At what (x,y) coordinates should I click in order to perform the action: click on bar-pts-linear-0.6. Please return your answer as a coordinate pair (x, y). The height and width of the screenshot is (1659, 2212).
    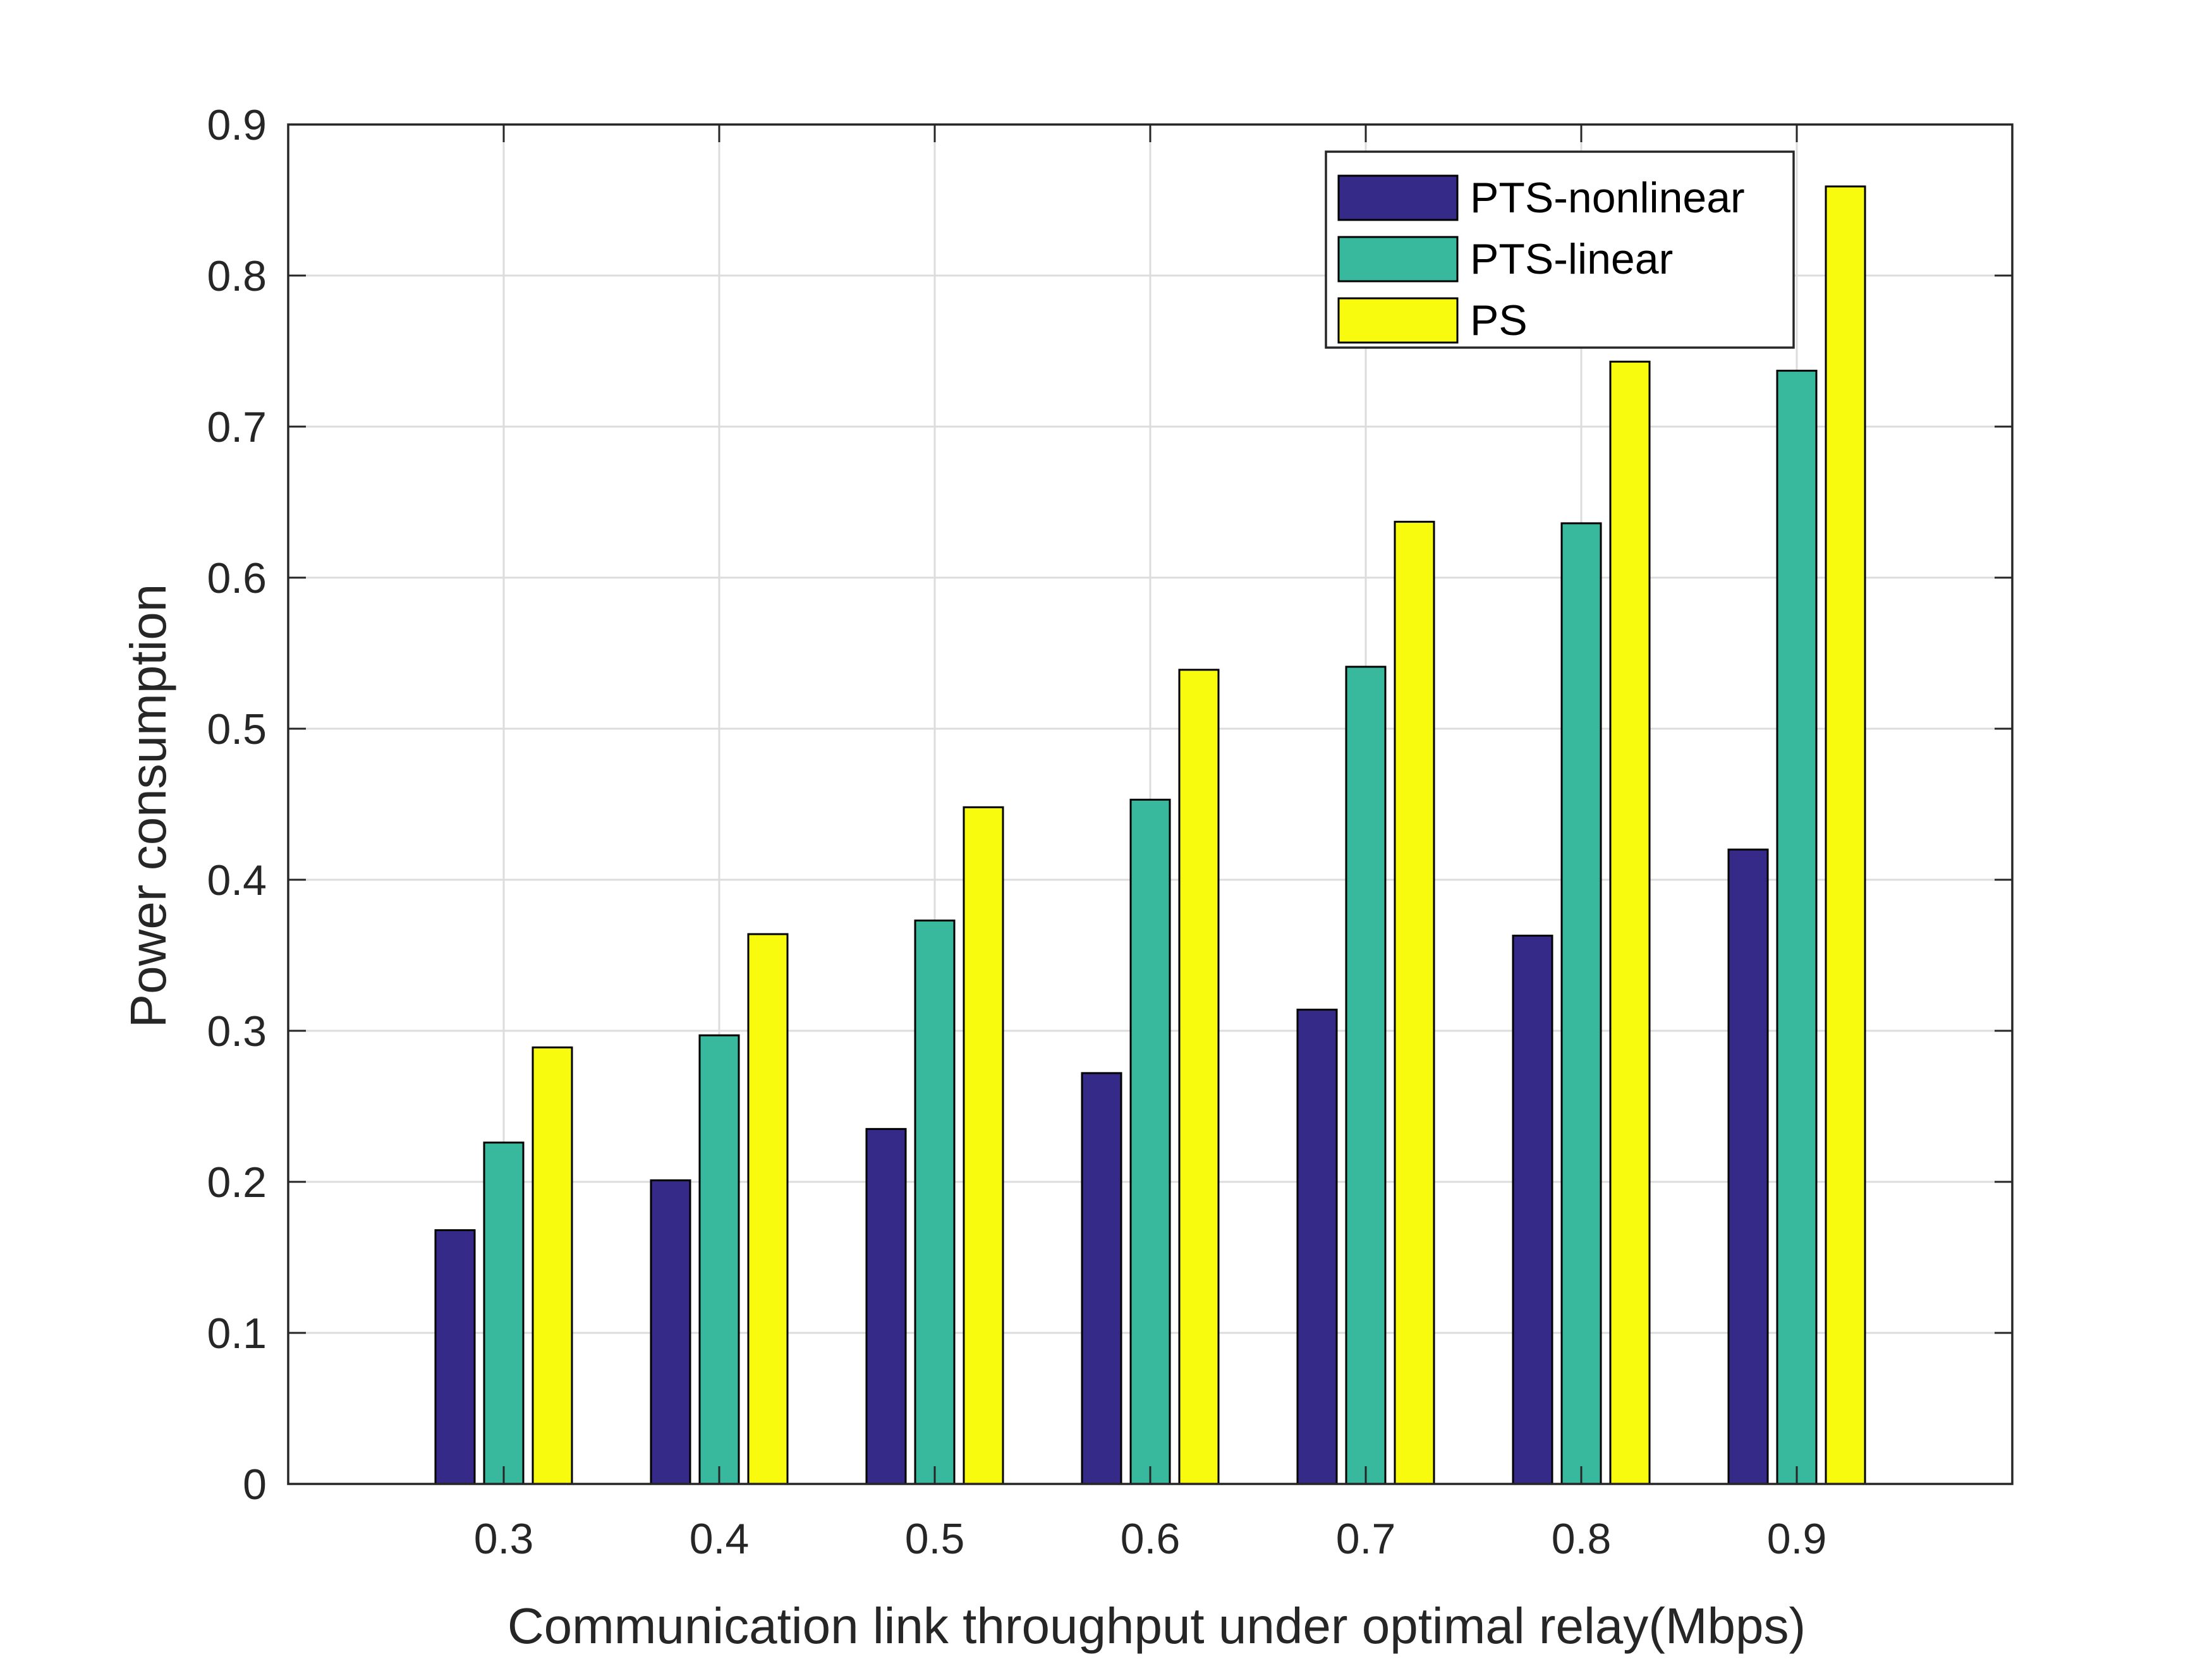
    Looking at the image, I should click on (1150, 1141).